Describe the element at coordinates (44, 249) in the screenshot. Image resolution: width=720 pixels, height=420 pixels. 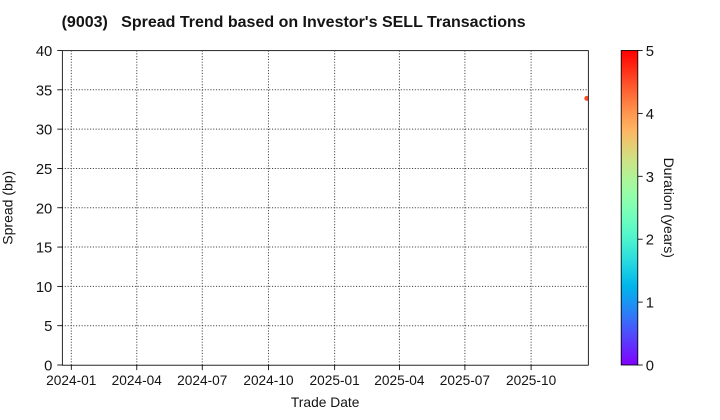
I see `svg-text: 15` at that location.